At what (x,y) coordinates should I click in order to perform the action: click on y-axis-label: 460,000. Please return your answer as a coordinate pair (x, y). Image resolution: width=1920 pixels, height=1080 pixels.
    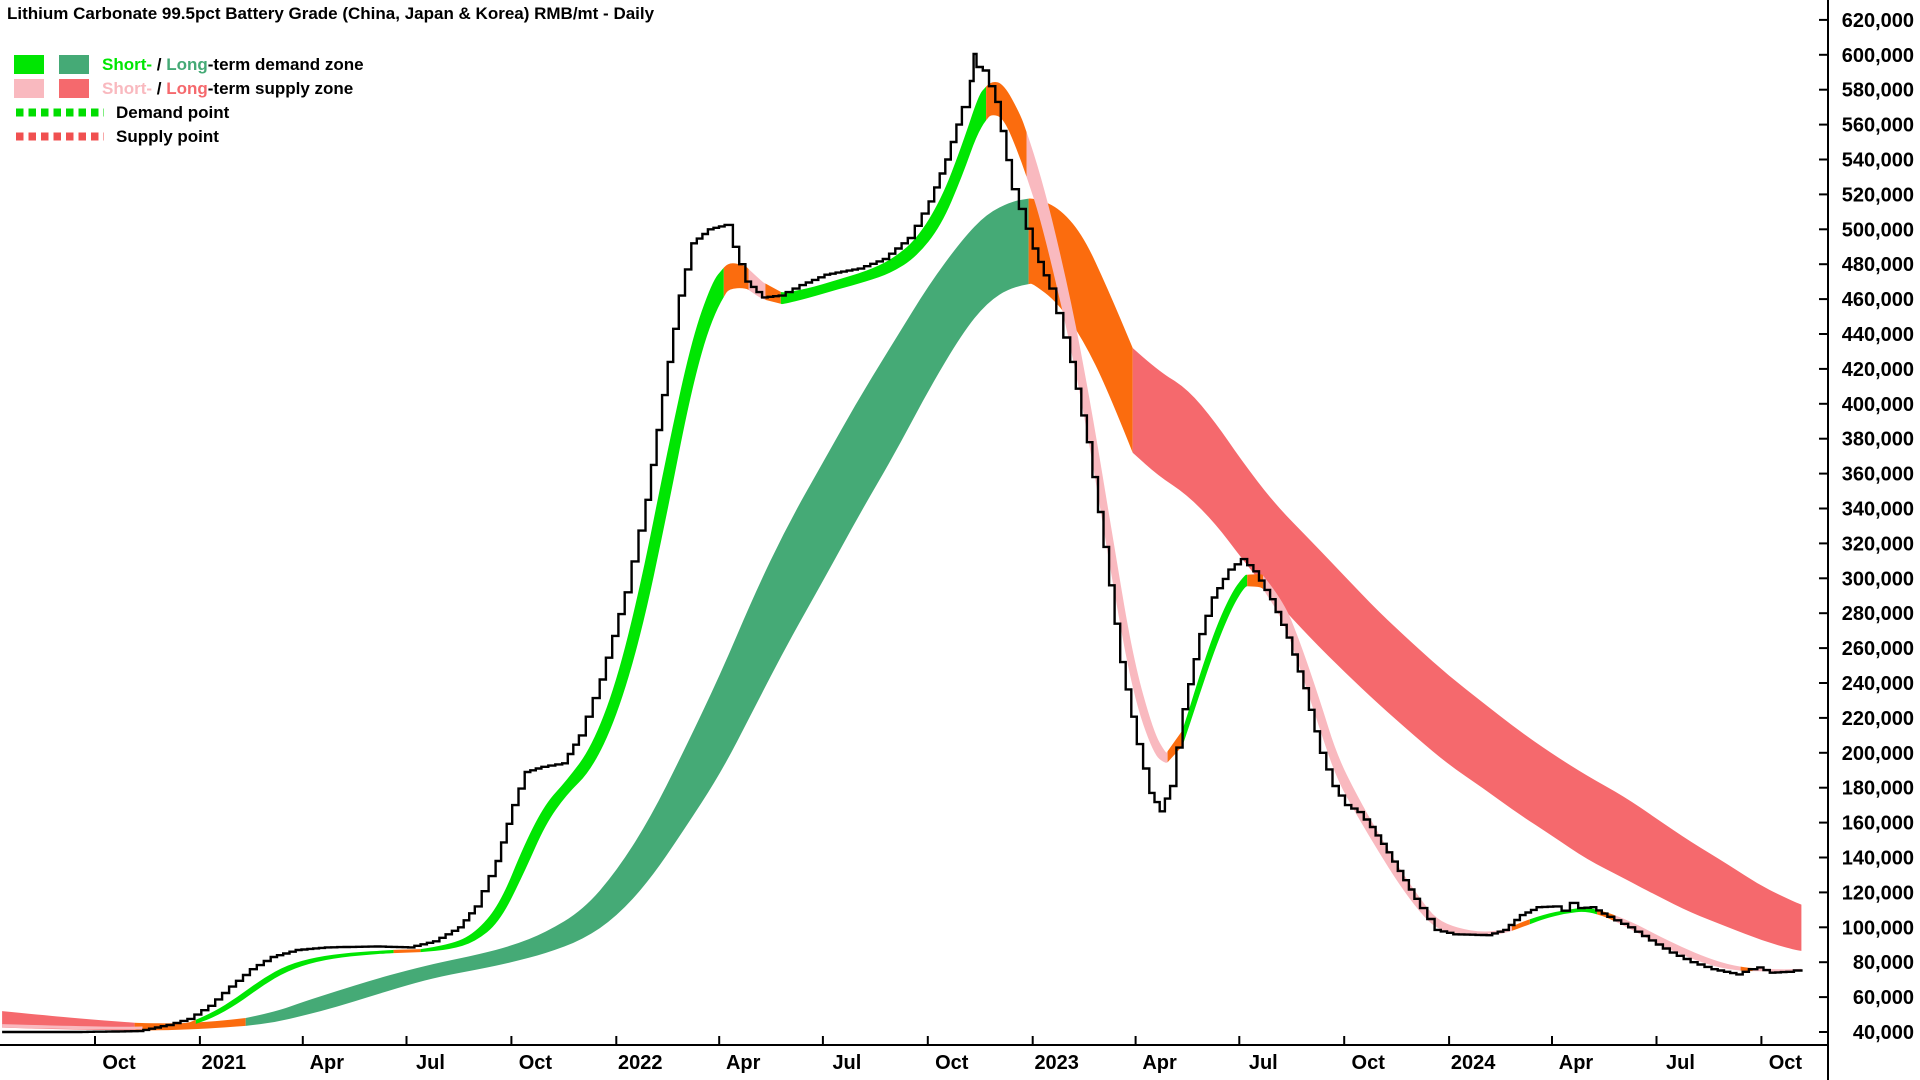
    Looking at the image, I should click on (1878, 300).